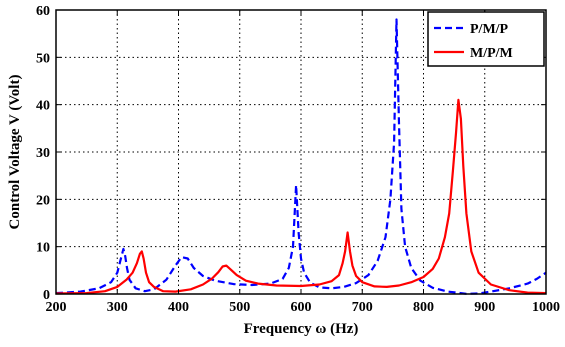 The width and height of the screenshot is (565, 347). Describe the element at coordinates (489, 29) in the screenshot. I see `legend-label-p-m-p: P/M/P` at that location.